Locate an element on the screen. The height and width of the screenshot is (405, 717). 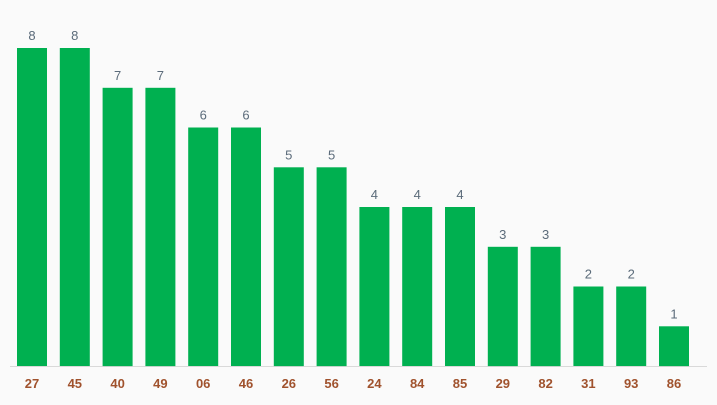
value-label-27: 8 is located at coordinates (31, 35).